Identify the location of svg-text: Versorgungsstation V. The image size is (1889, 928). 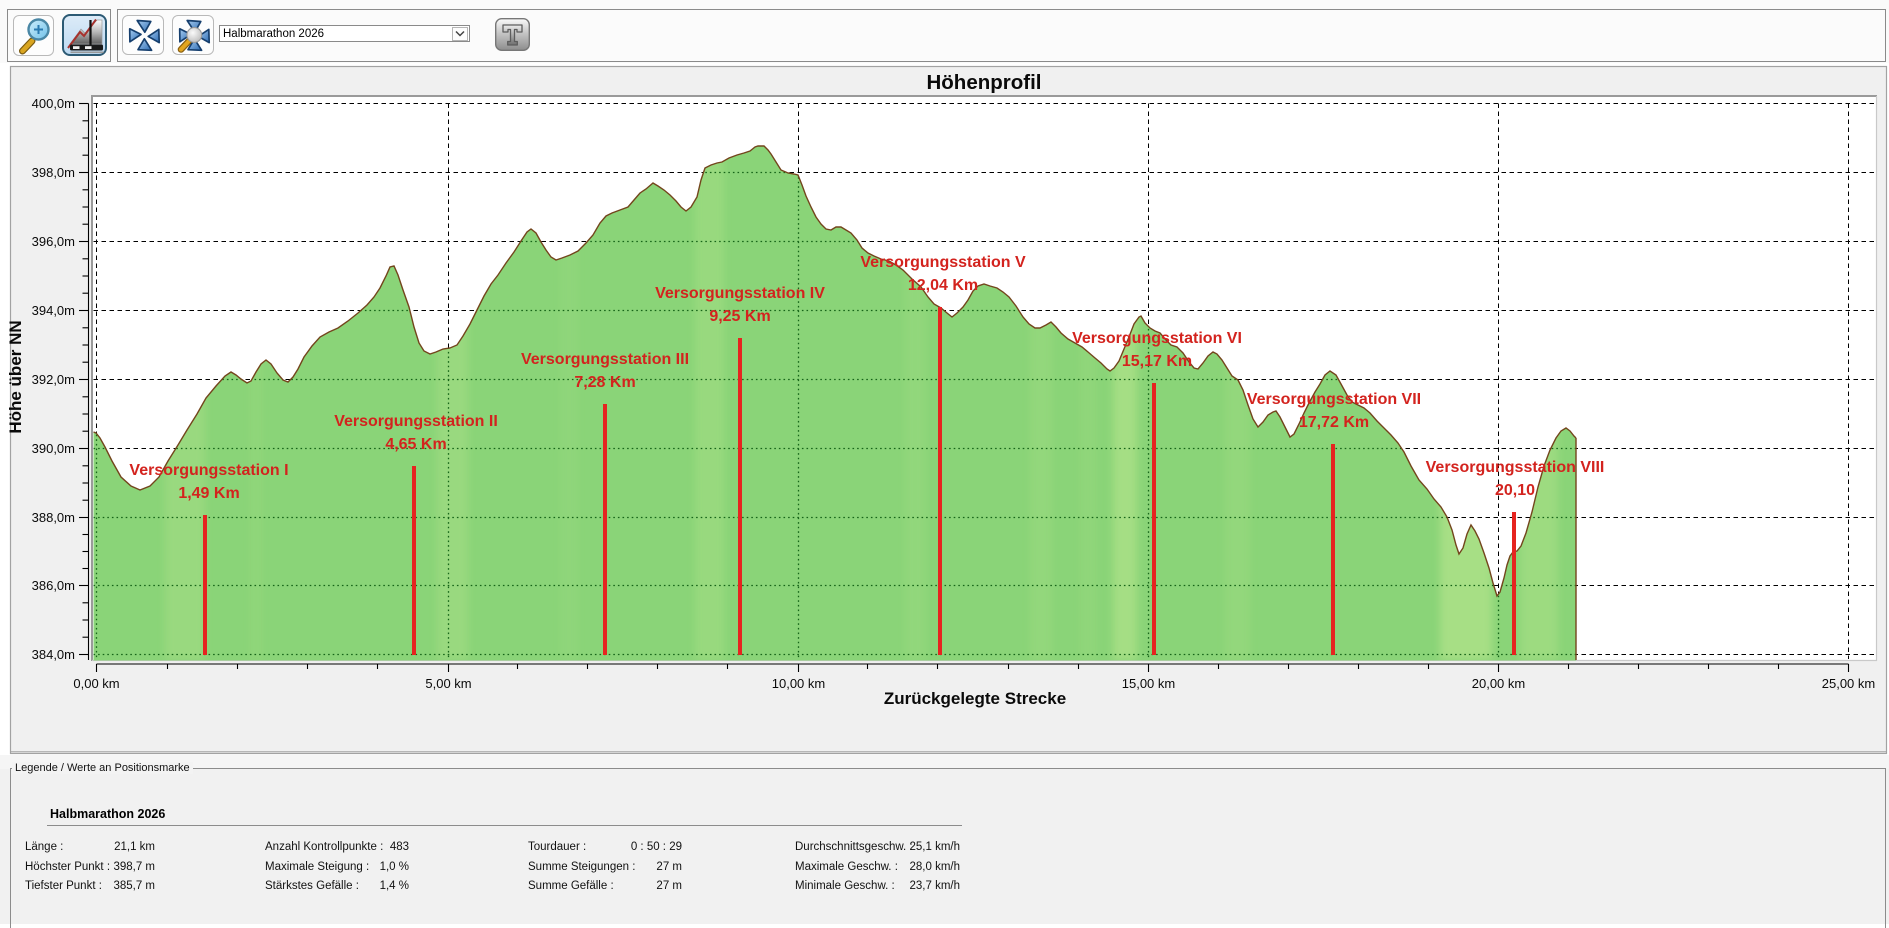
(943, 262).